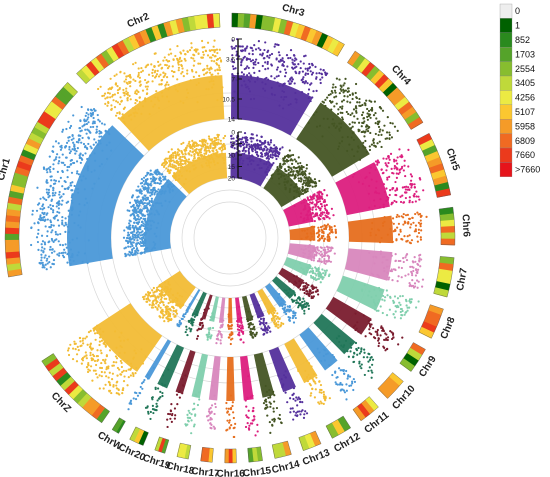  I want to click on density-segment, so click(338, 427).